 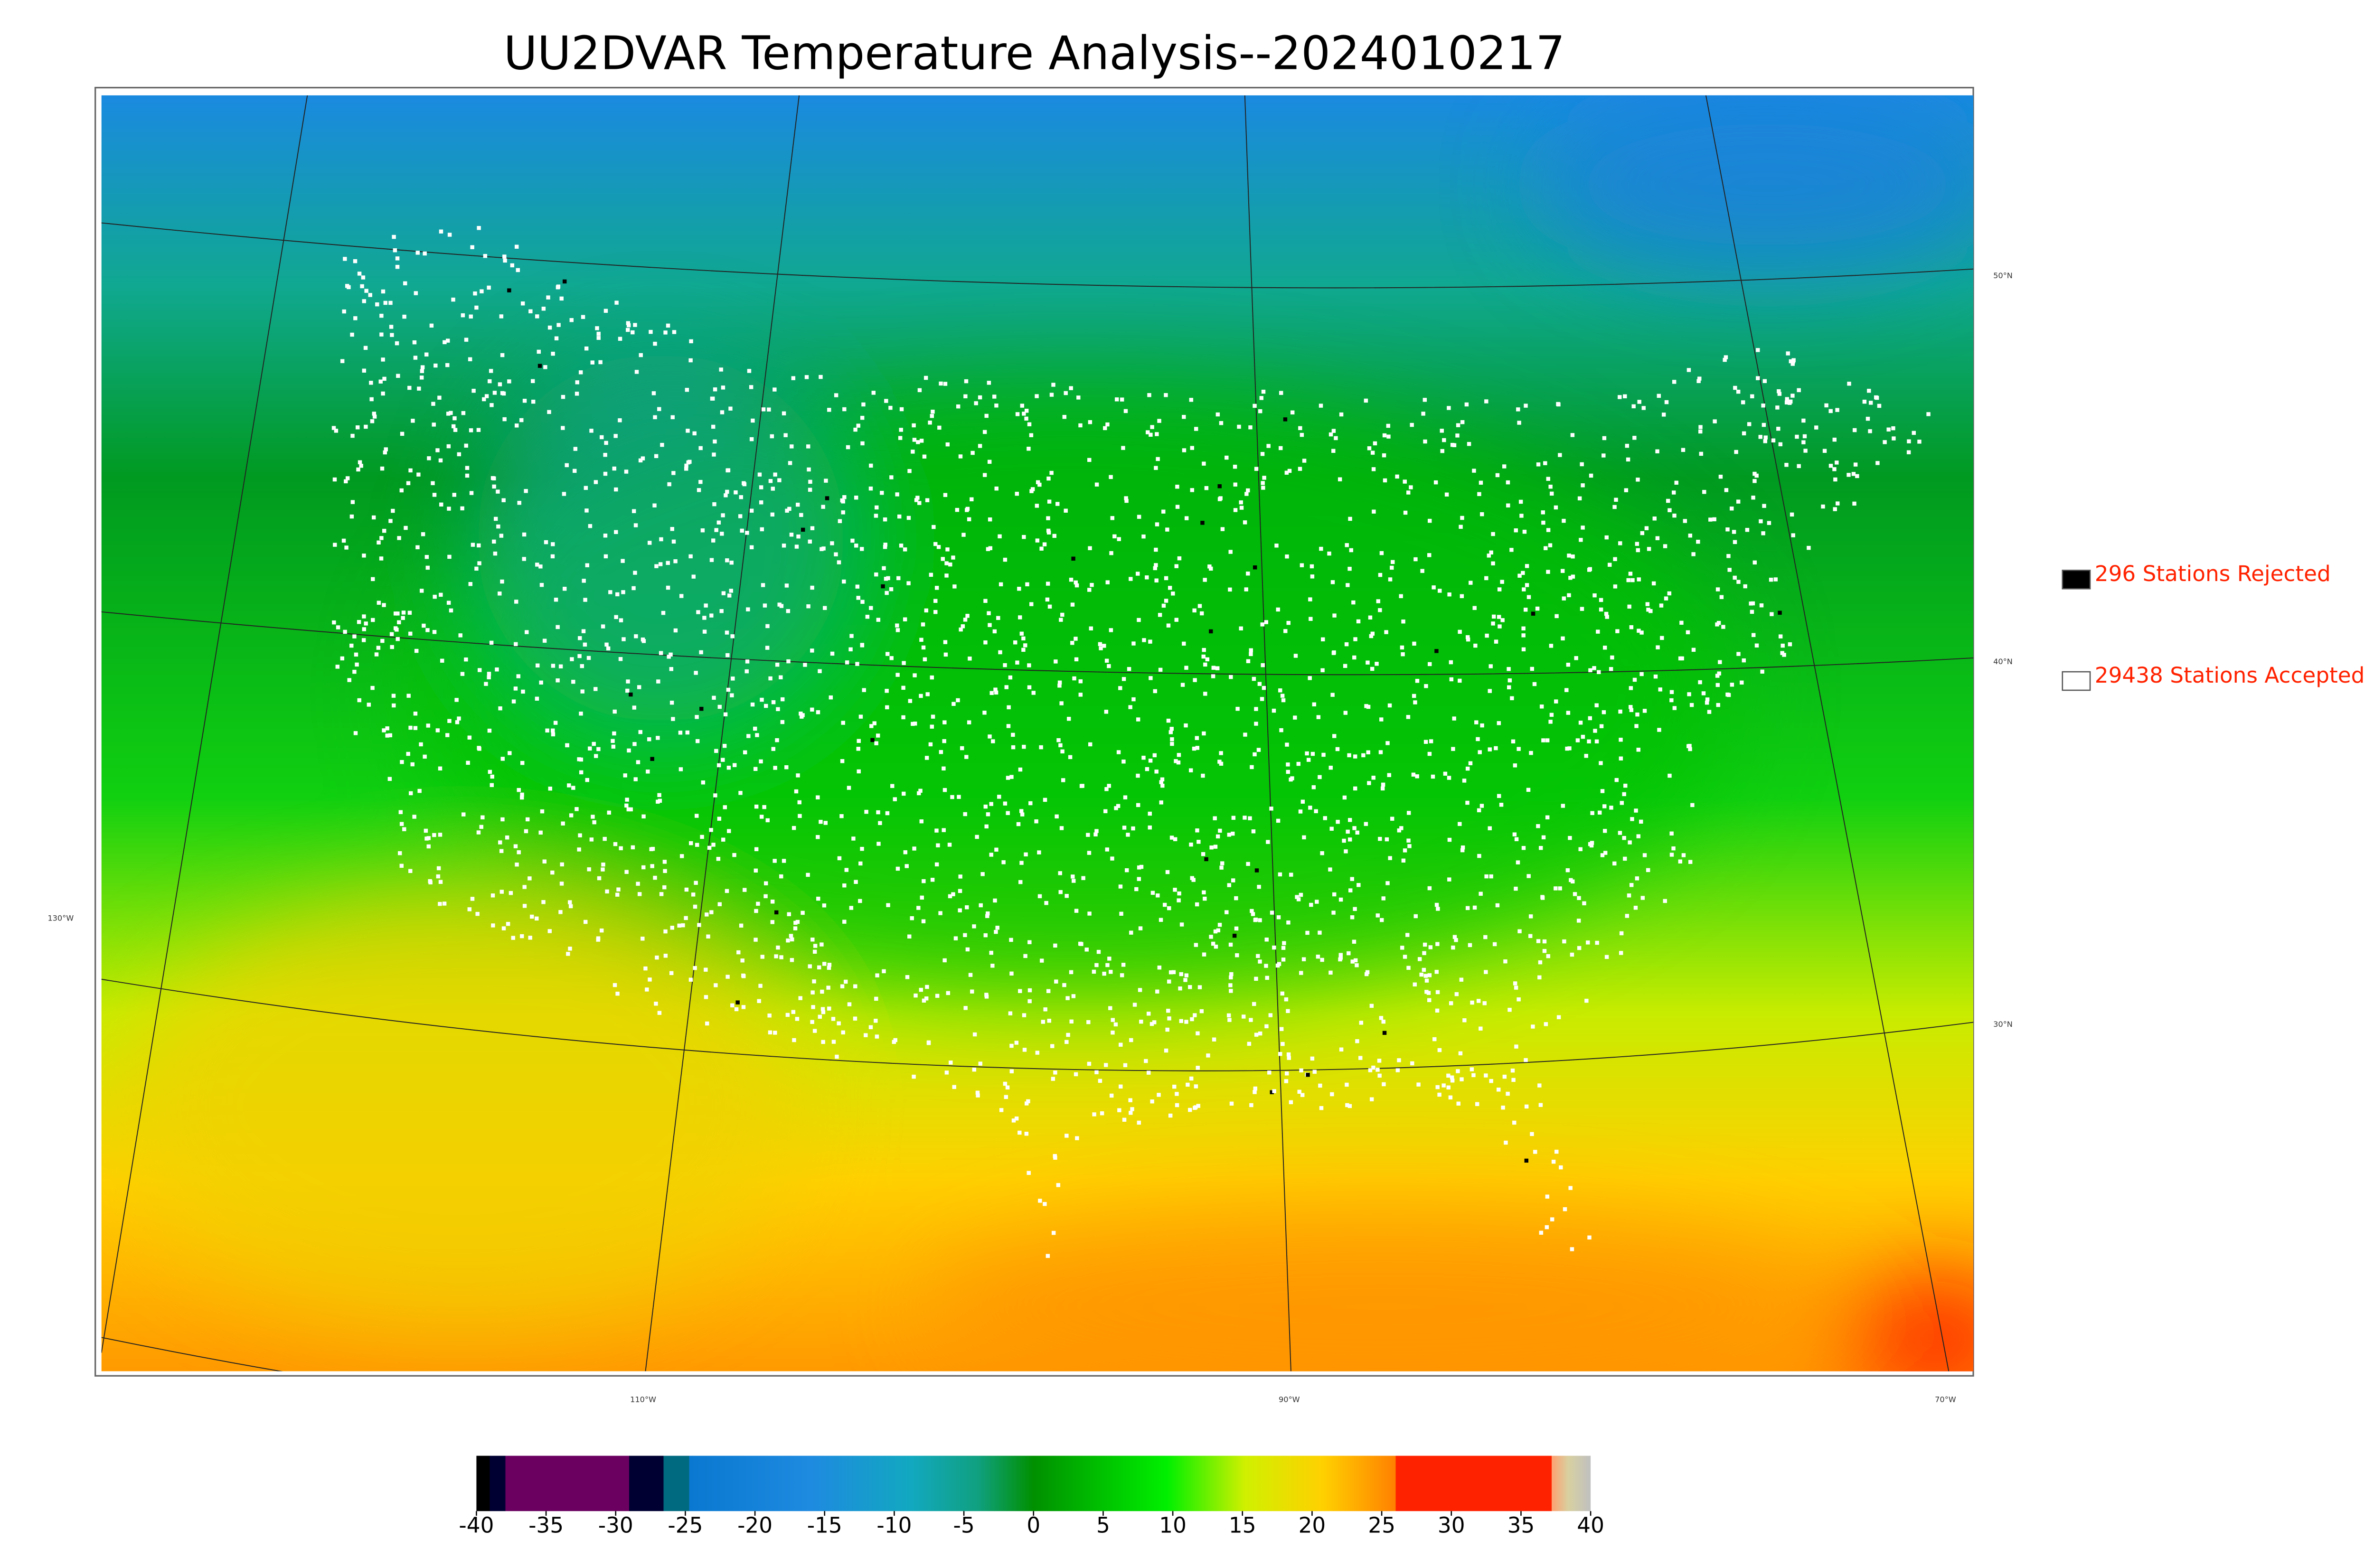 I want to click on colorbar-tick-label: 5, so click(x=1103, y=1525).